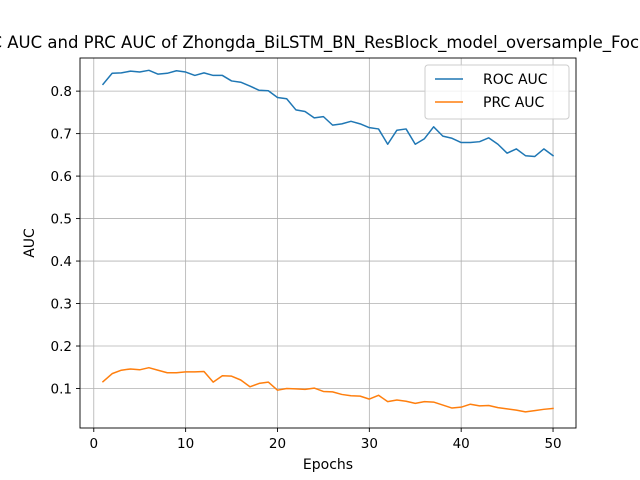  What do you see at coordinates (515, 80) in the screenshot?
I see `legend-label-roc-auc: ROC AUC` at bounding box center [515, 80].